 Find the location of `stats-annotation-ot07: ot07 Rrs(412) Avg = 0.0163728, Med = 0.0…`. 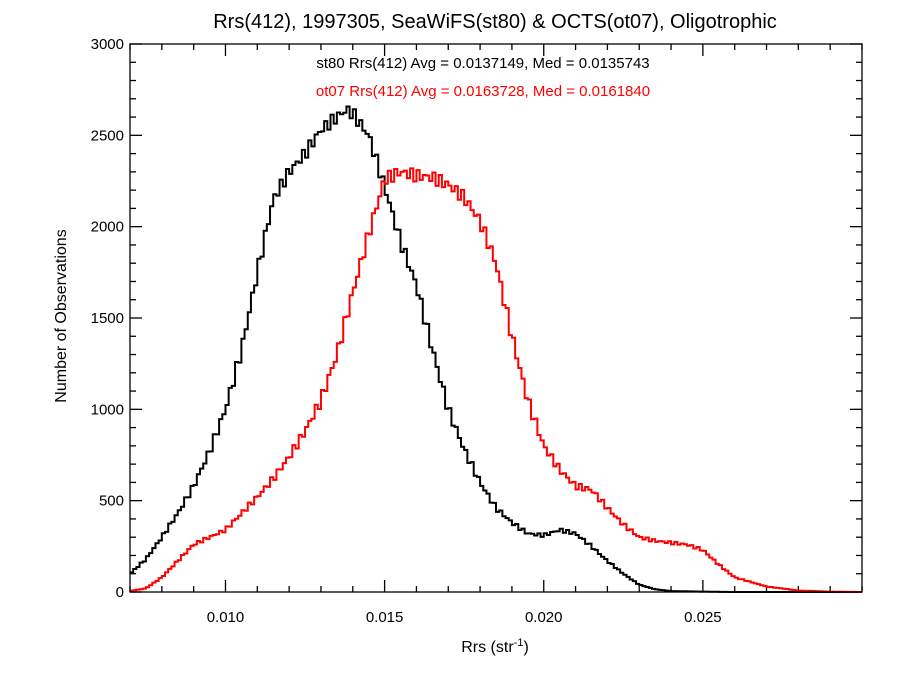

stats-annotation-ot07: ot07 Rrs(412) Avg = 0.0163728, Med = 0.0… is located at coordinates (483, 91).